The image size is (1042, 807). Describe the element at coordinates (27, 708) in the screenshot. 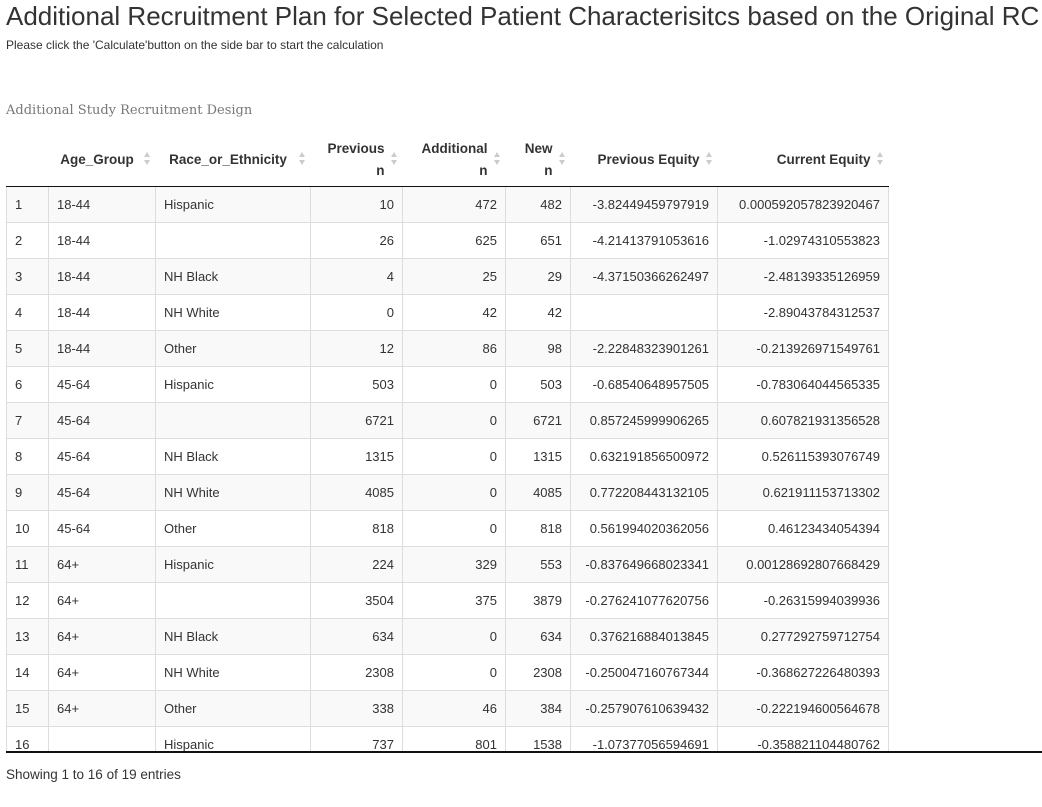

I see `row-index: 15` at that location.